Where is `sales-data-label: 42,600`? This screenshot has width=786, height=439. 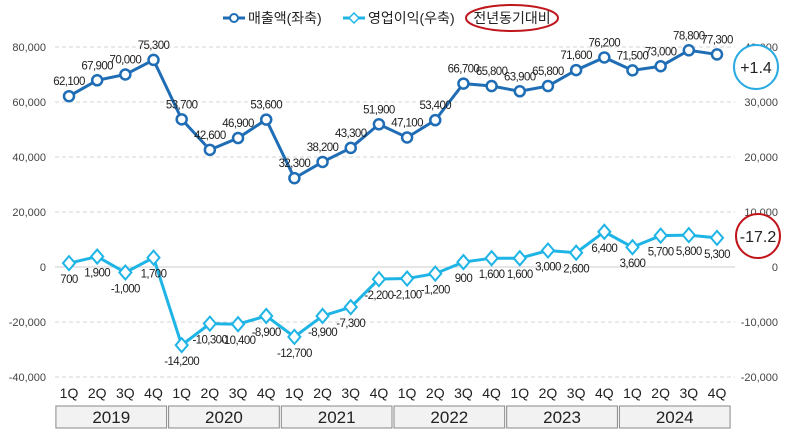
sales-data-label: 42,600 is located at coordinates (210, 136).